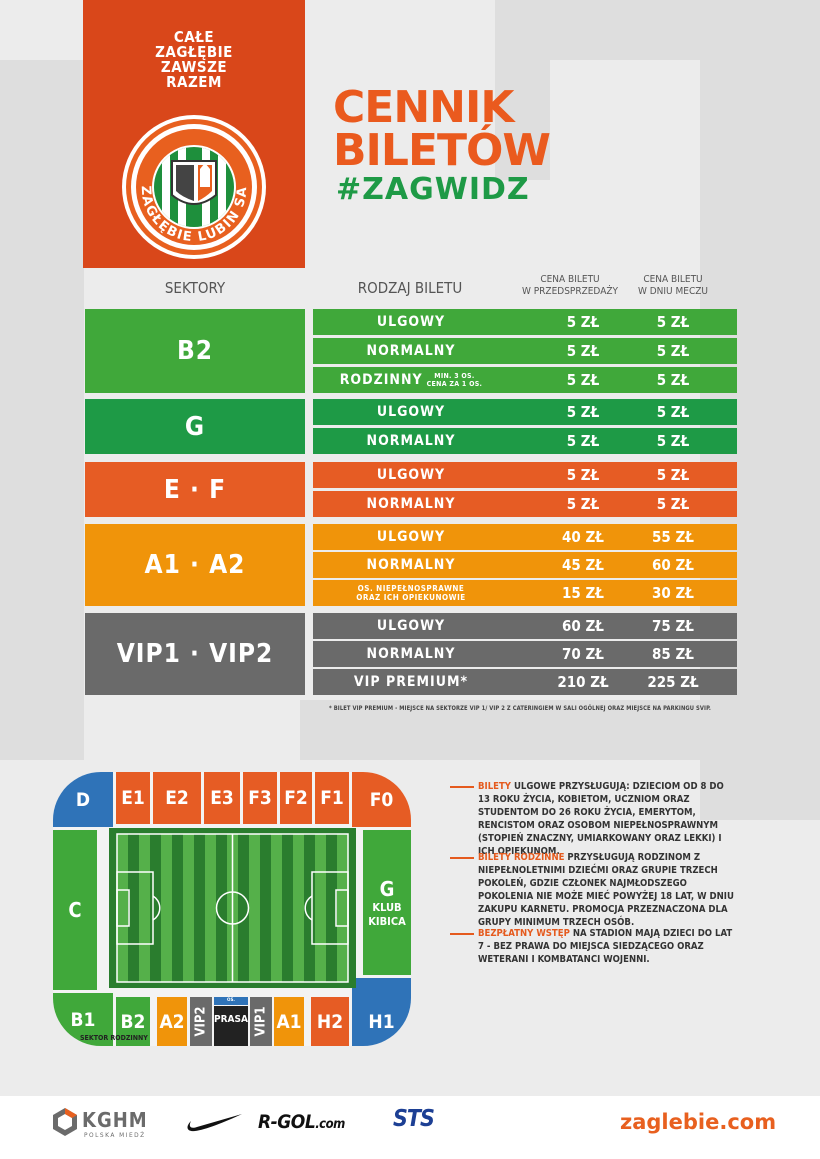 The height and width of the screenshot is (1159, 820). Describe the element at coordinates (387, 921) in the screenshot. I see `sector-sublabel: KIBICA` at that location.